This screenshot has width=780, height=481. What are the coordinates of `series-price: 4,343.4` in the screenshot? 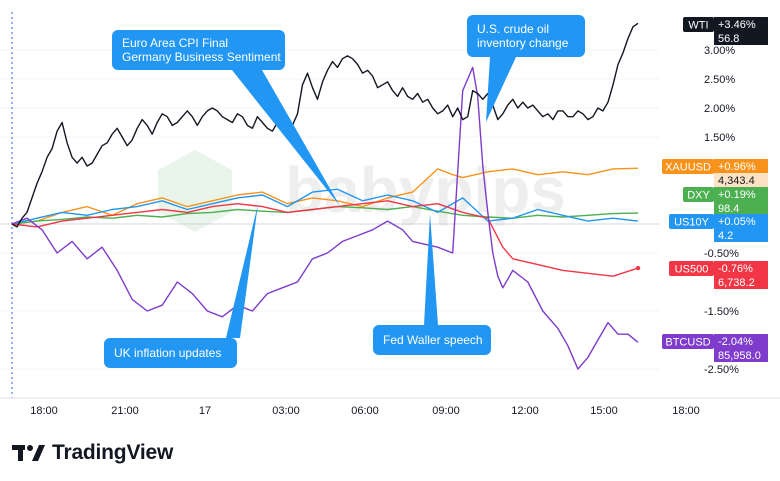 It's located at (736, 181).